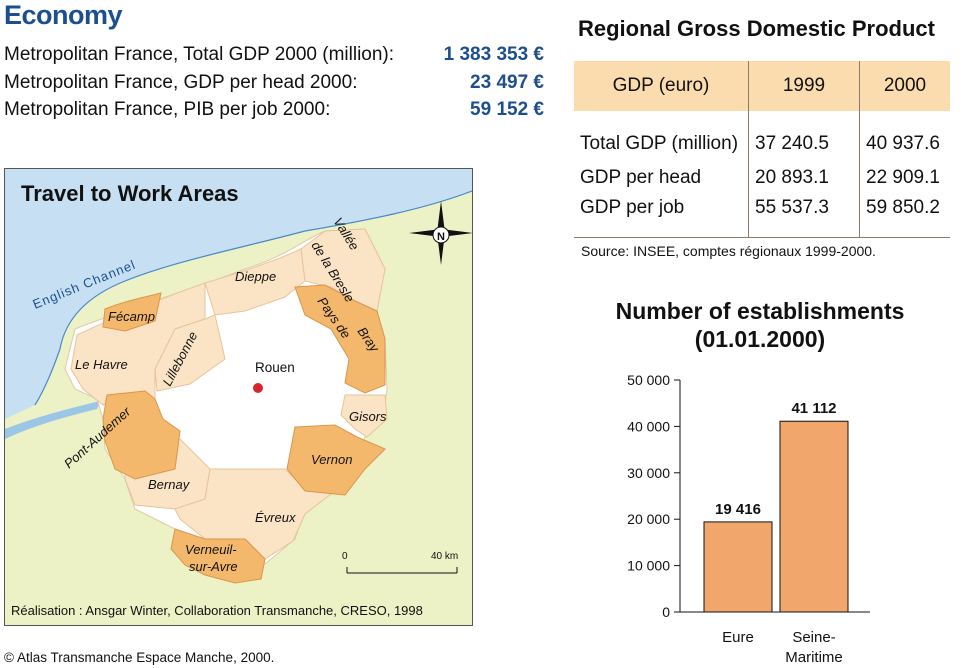 This screenshot has width=972, height=668. What do you see at coordinates (131, 316) in the screenshot?
I see `label-fecamp: Fécamp` at bounding box center [131, 316].